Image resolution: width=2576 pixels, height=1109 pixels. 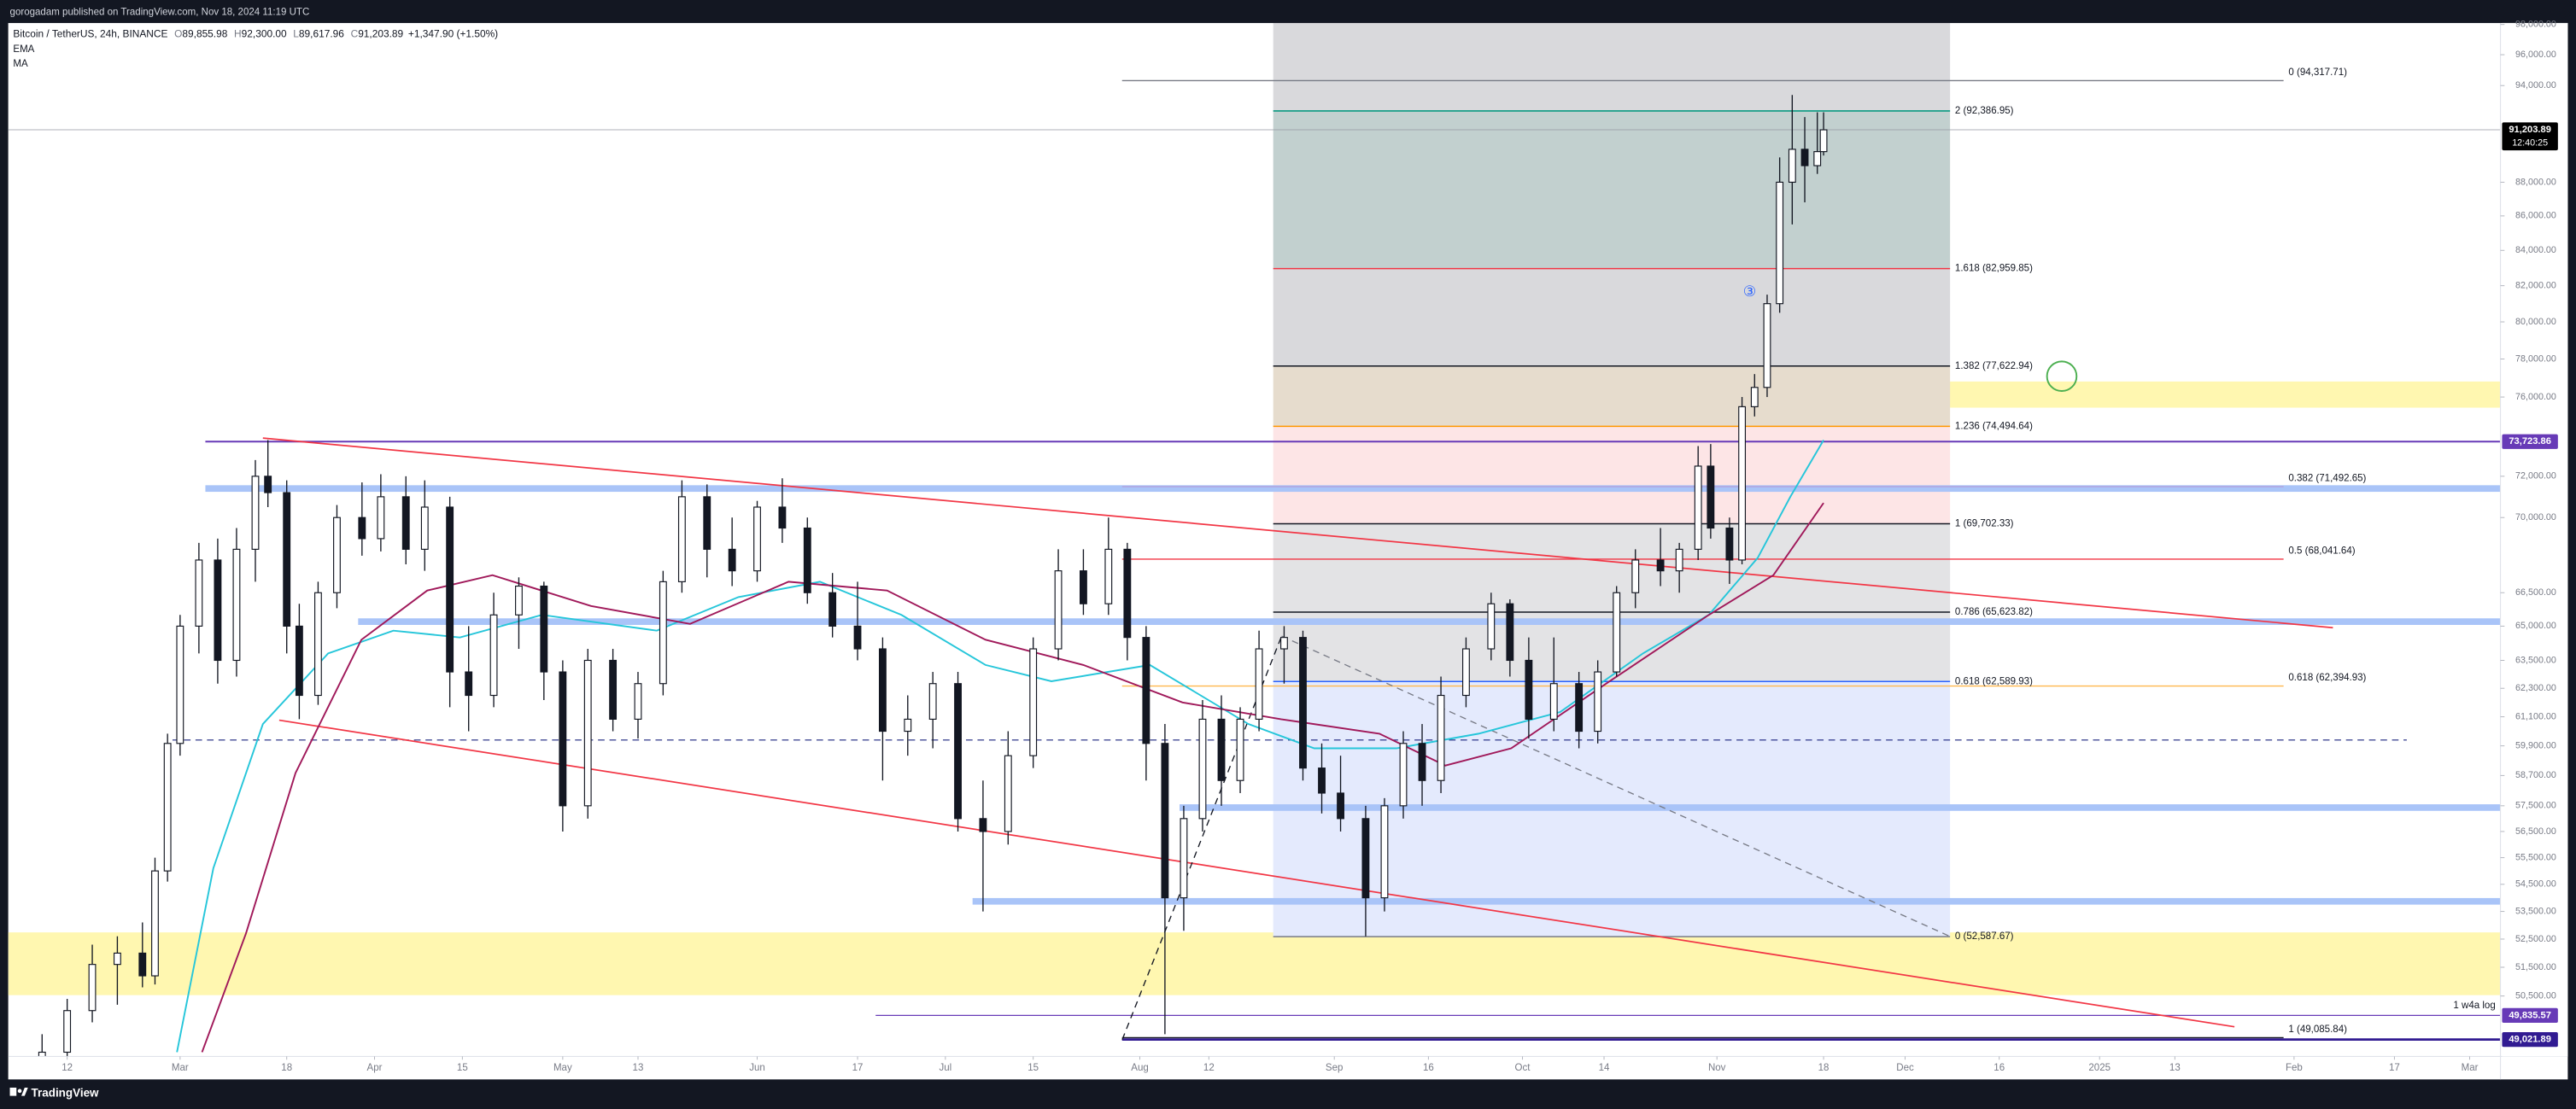 What do you see at coordinates (945, 1068) in the screenshot?
I see `x-tick-label: Jul` at bounding box center [945, 1068].